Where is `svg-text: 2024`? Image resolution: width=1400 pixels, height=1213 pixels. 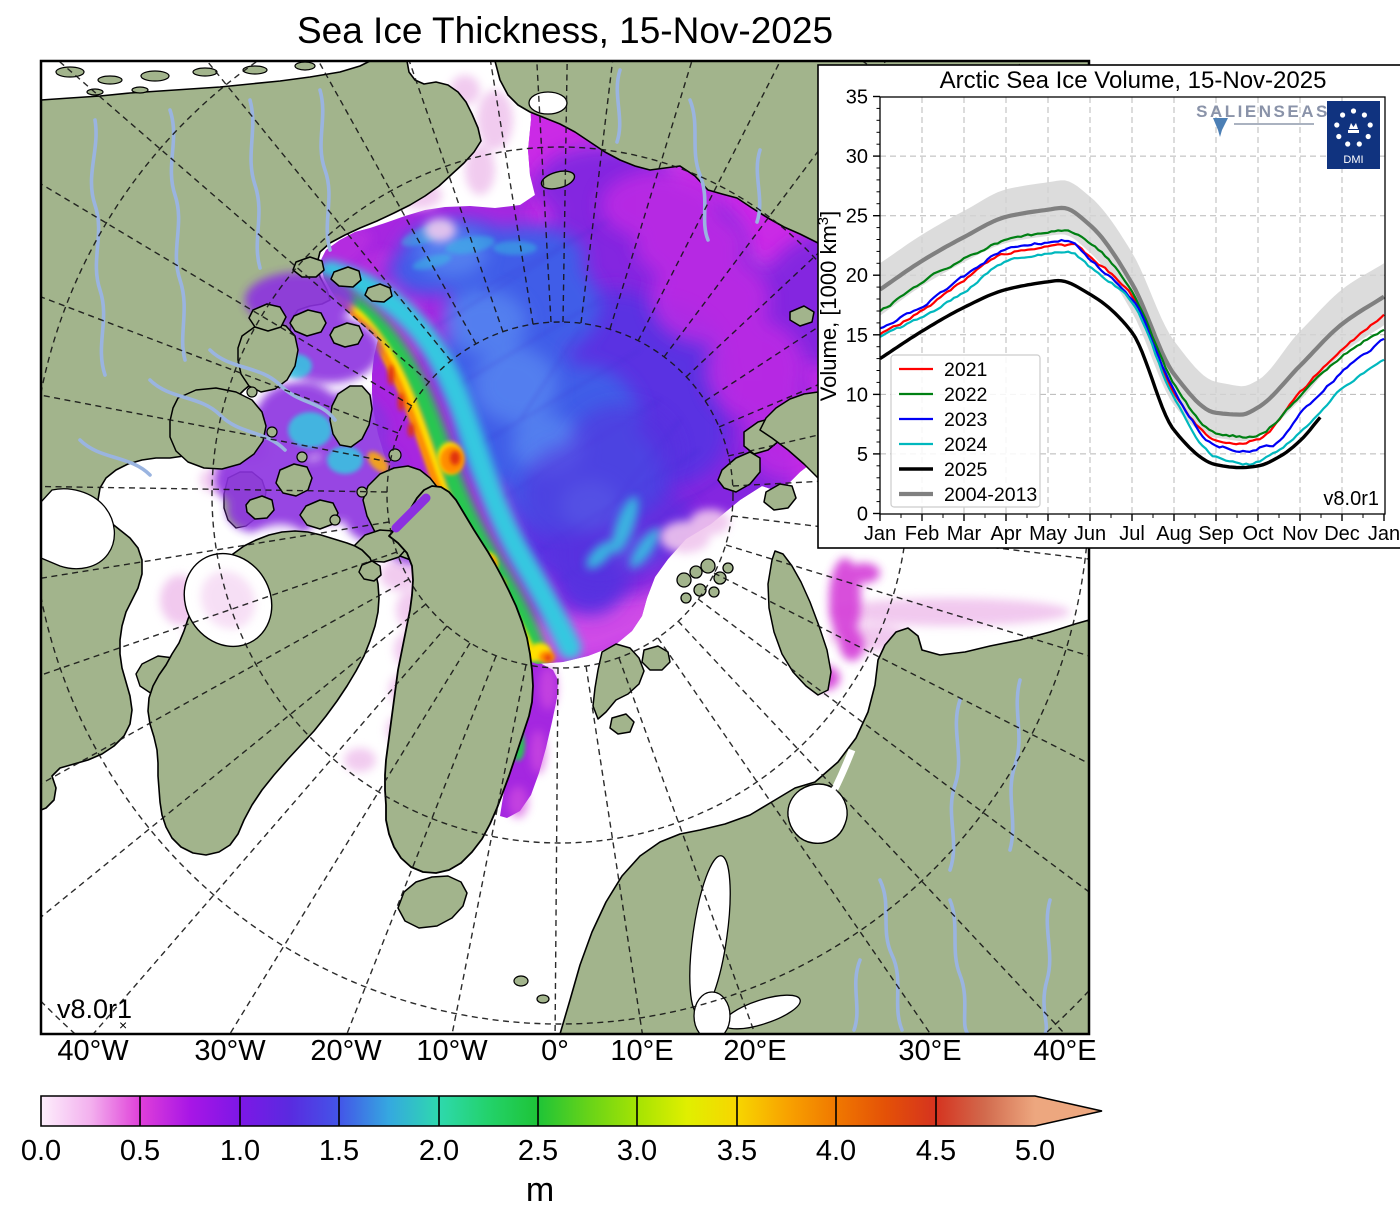
svg-text: 2024 is located at coordinates (966, 445).